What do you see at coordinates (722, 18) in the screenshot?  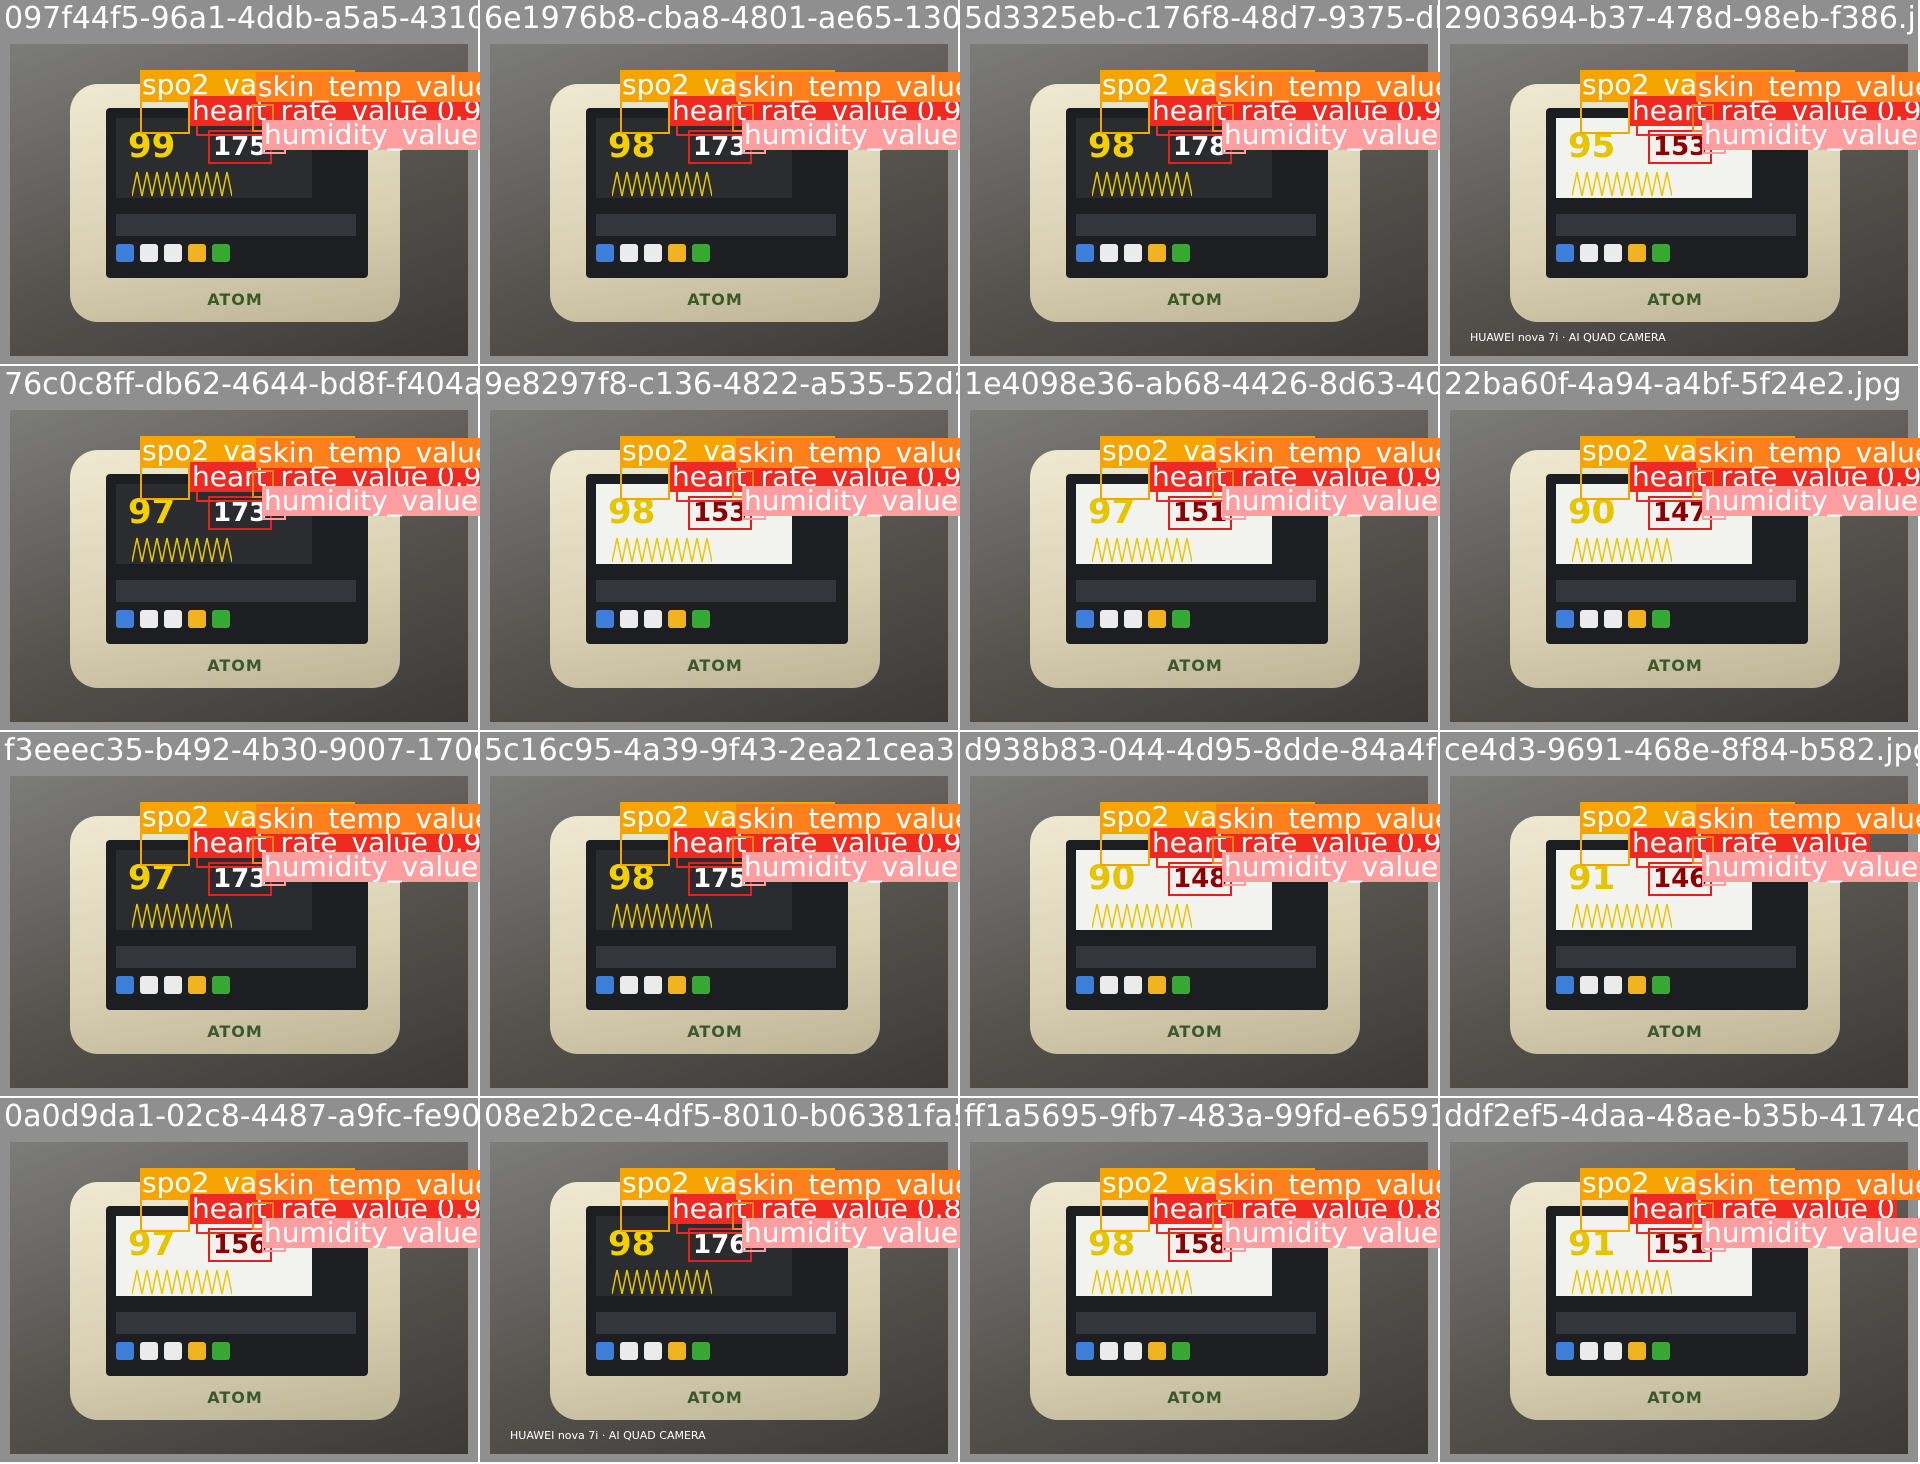 I see `filename-label: 6e1976b8-cba8-4801-ae65-1303c3025e1d.jpg` at bounding box center [722, 18].